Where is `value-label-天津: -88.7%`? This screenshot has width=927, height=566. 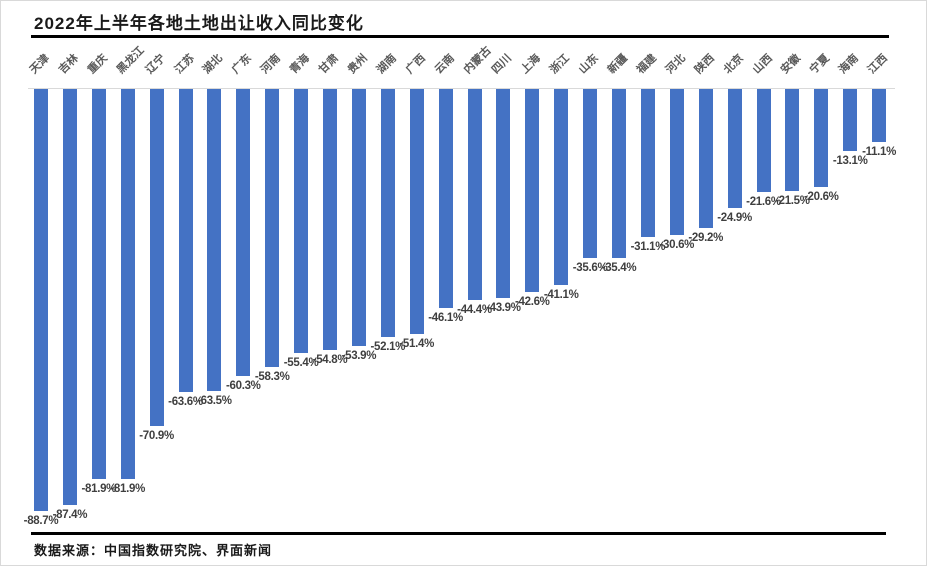
value-label-天津: -88.7% is located at coordinates (41, 521).